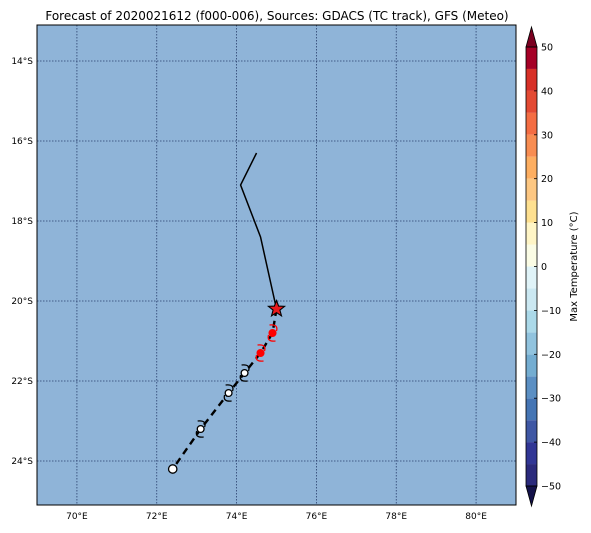 The image size is (591, 533). I want to click on latitude-labels: 14°S 16°S 18°S 20°S 22°S 24°S, so click(22, 262).